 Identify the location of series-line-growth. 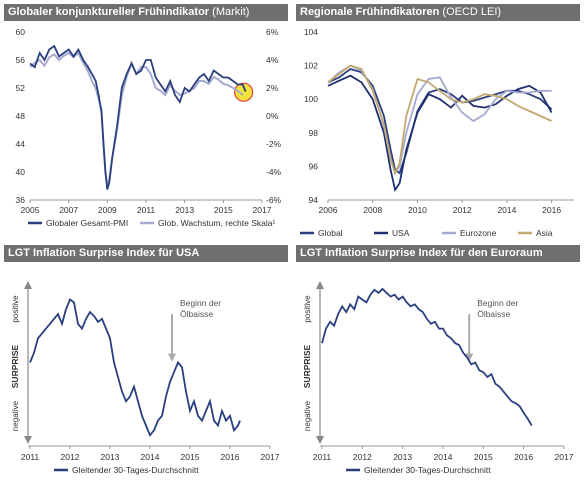
(136, 119).